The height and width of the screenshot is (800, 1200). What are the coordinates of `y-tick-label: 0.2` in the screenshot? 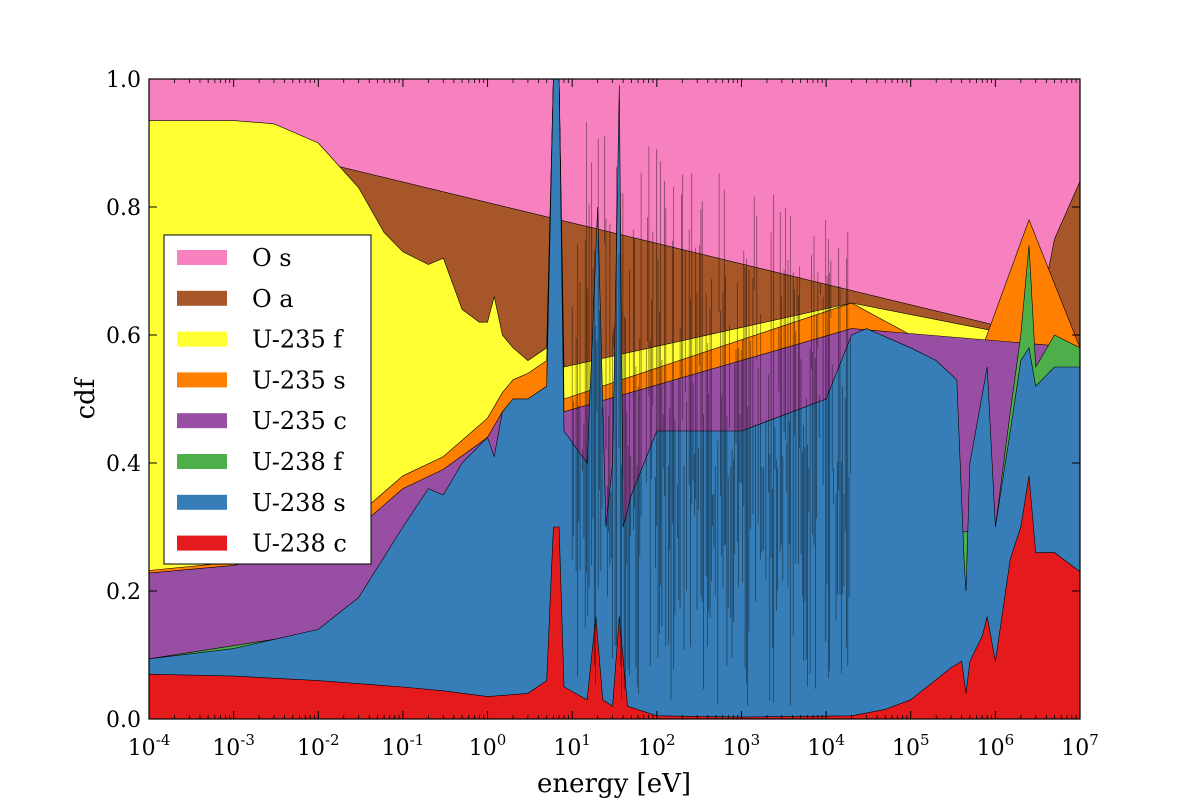 It's located at (123, 592).